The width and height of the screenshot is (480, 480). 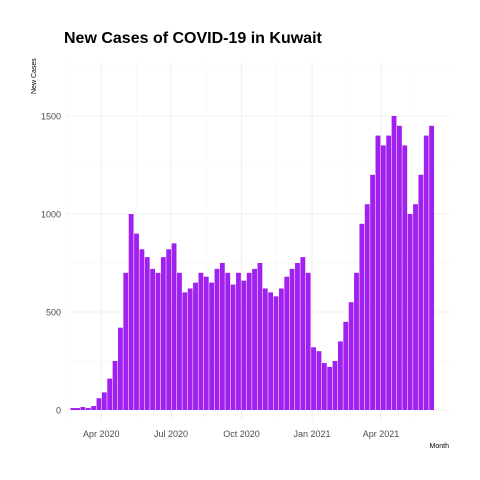 What do you see at coordinates (241, 434) in the screenshot?
I see `x-tick-label: Oct 2020` at bounding box center [241, 434].